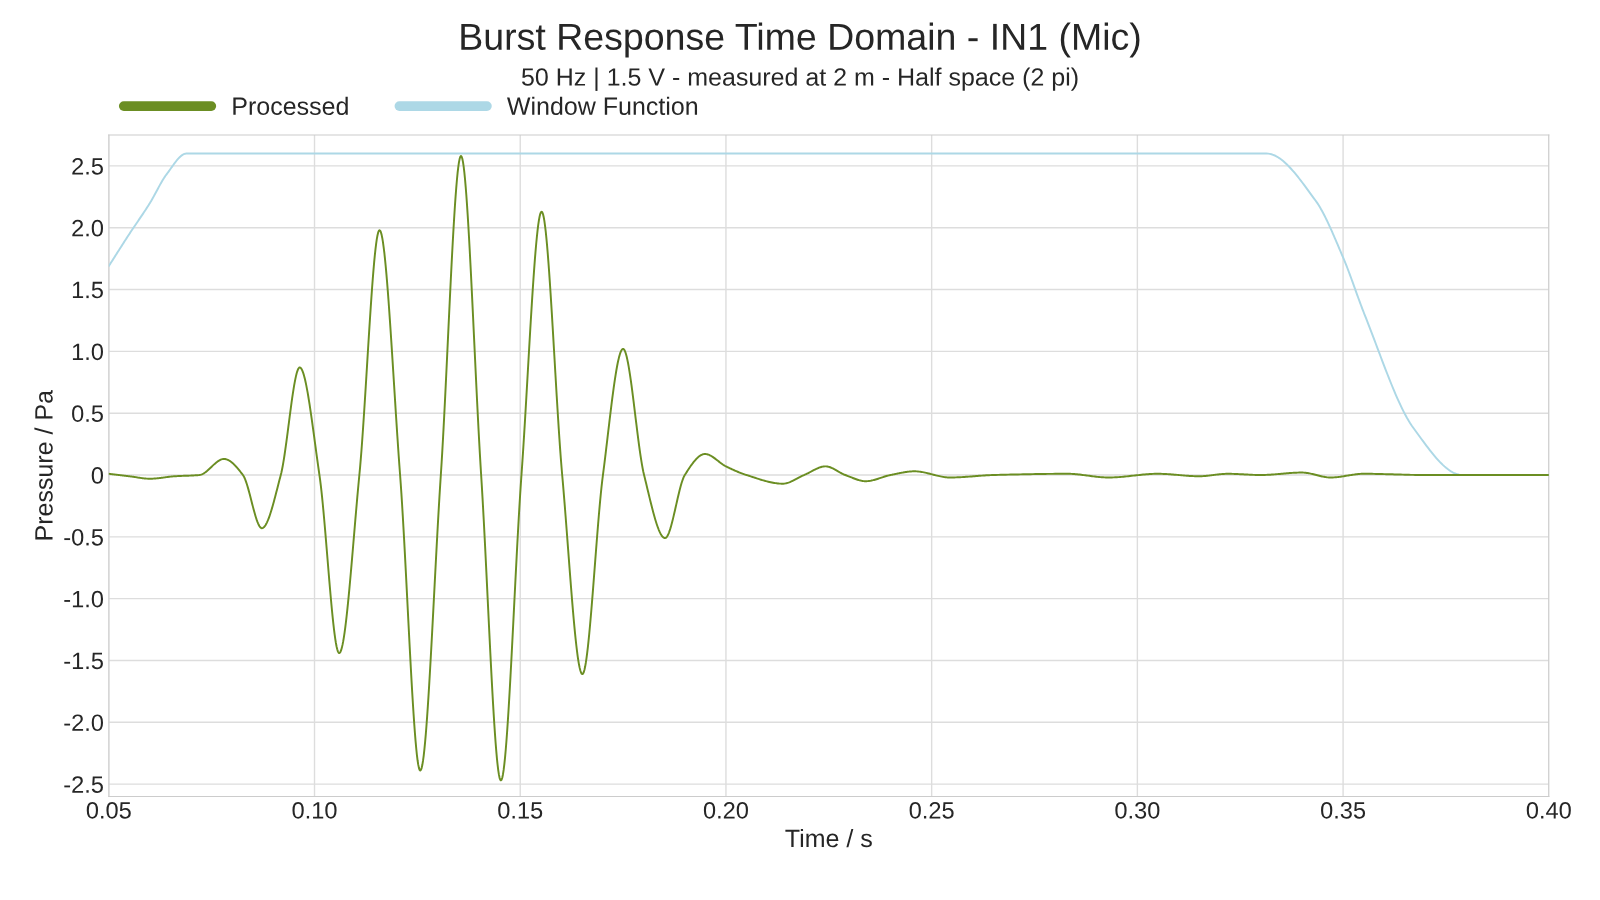 The width and height of the screenshot is (1600, 900). Describe the element at coordinates (97, 475) in the screenshot. I see `y-tick-label: 0` at that location.